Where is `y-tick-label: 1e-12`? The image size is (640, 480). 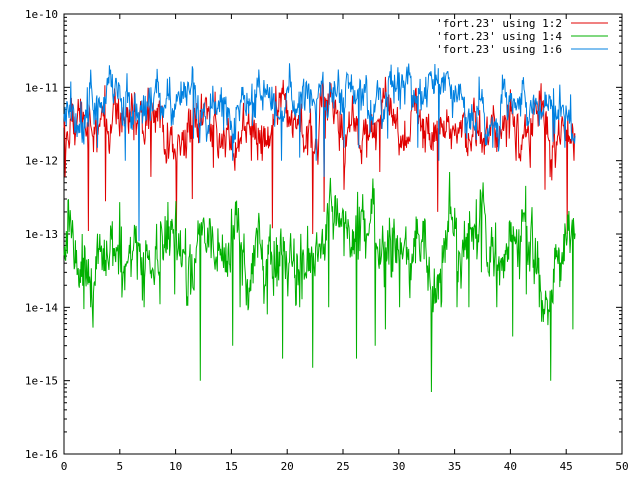
y-tick-label: 1e-12 is located at coordinates (41, 161).